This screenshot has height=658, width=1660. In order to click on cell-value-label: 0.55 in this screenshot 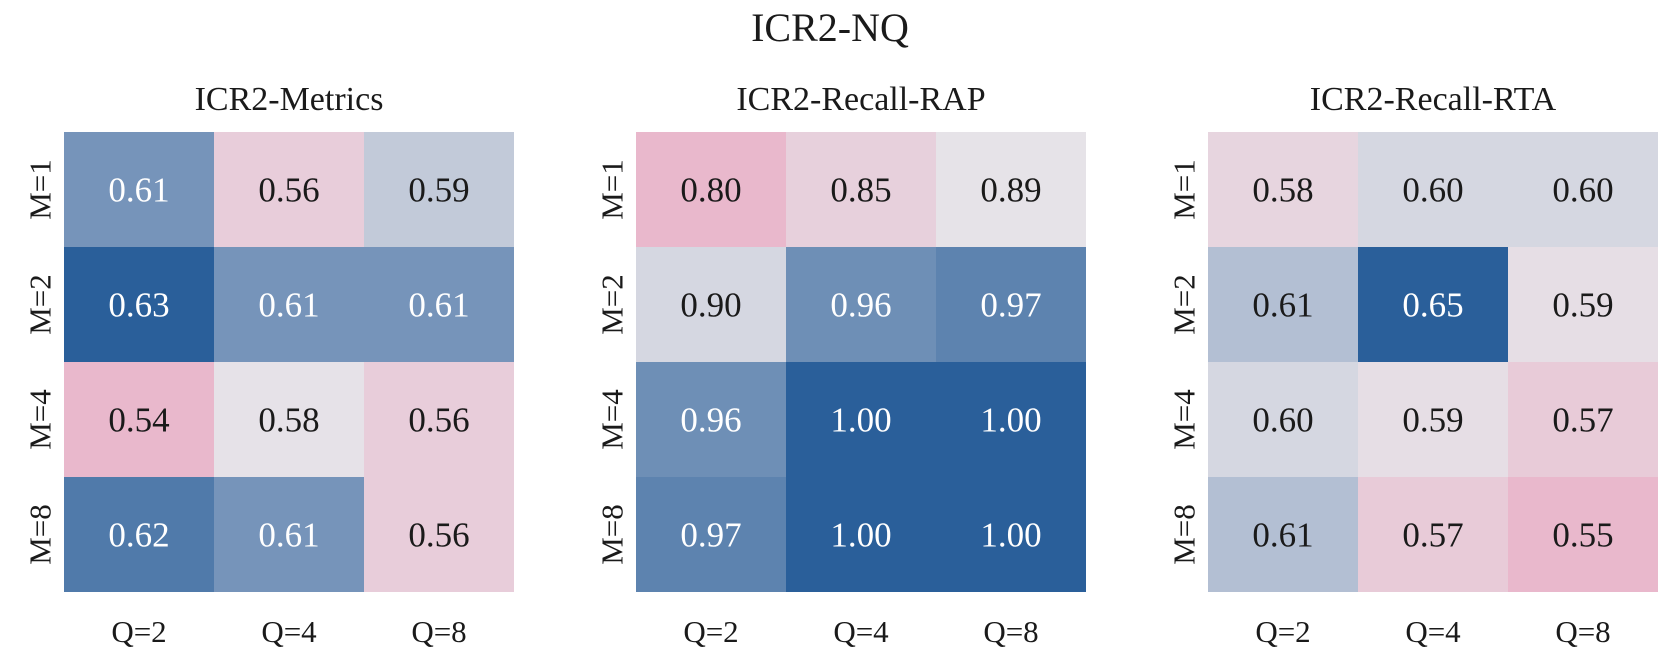, I will do `click(1582, 535)`.